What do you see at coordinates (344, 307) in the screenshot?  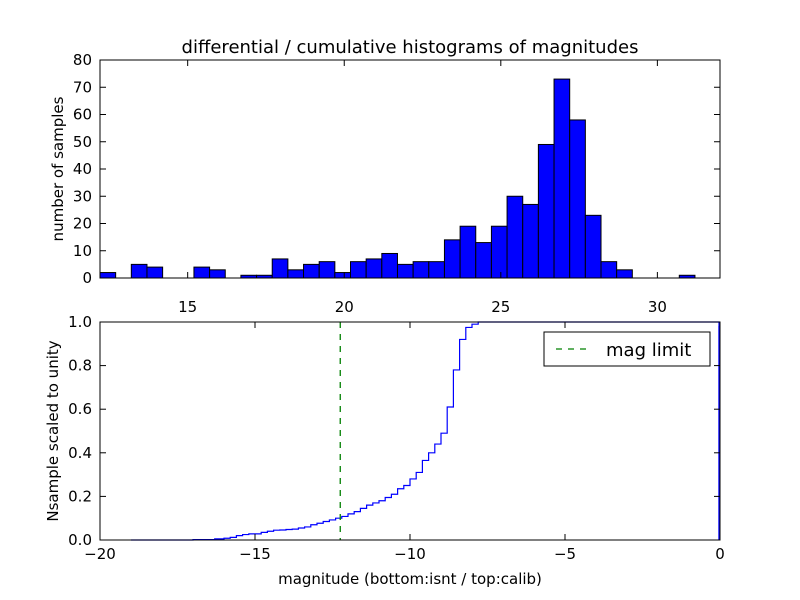 I see `top-x-tick-label: 20` at bounding box center [344, 307].